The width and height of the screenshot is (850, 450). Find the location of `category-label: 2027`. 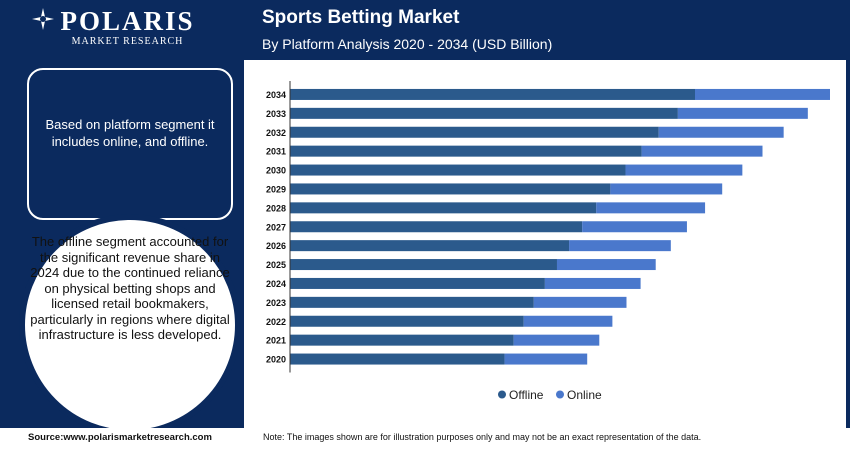

category-label: 2027 is located at coordinates (276, 227).